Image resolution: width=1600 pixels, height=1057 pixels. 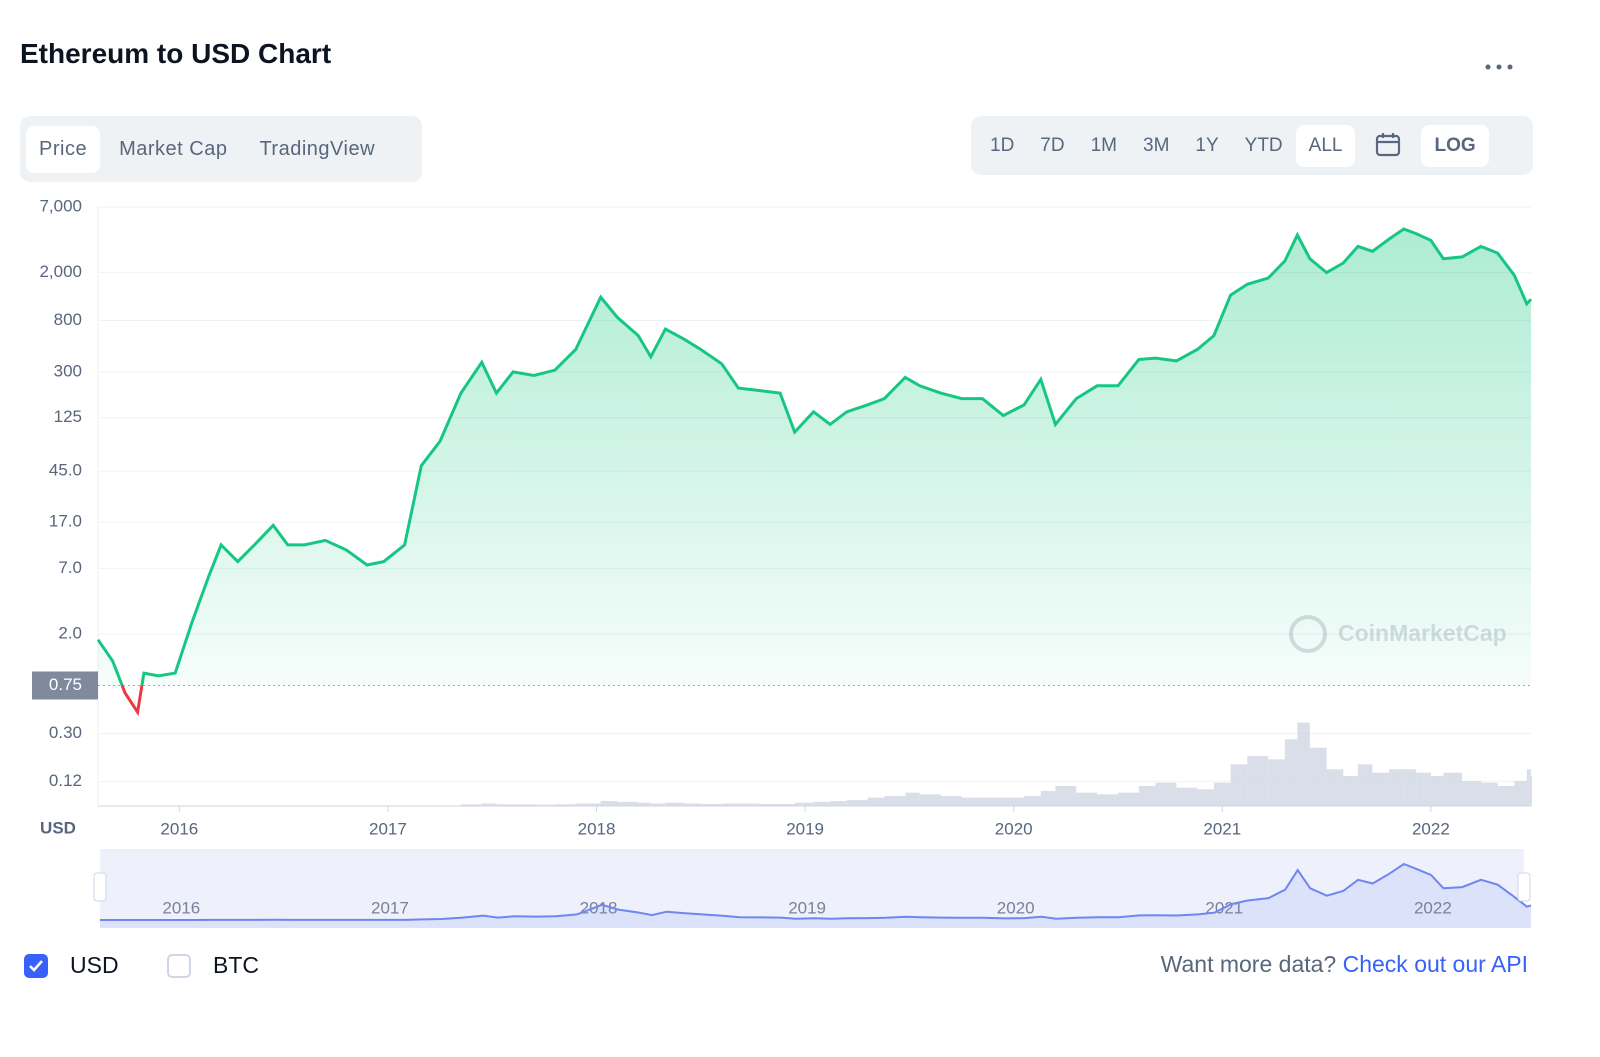 I want to click on y-unit-label: USD, so click(x=58, y=827).